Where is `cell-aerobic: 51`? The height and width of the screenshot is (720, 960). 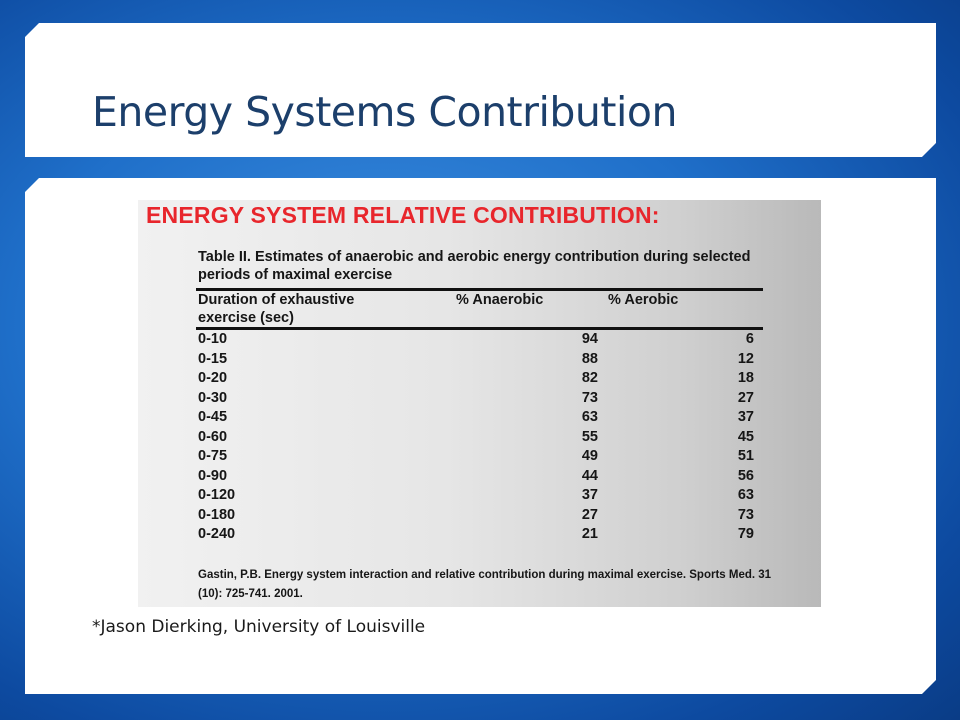
cell-aerobic: 51 is located at coordinates (745, 456).